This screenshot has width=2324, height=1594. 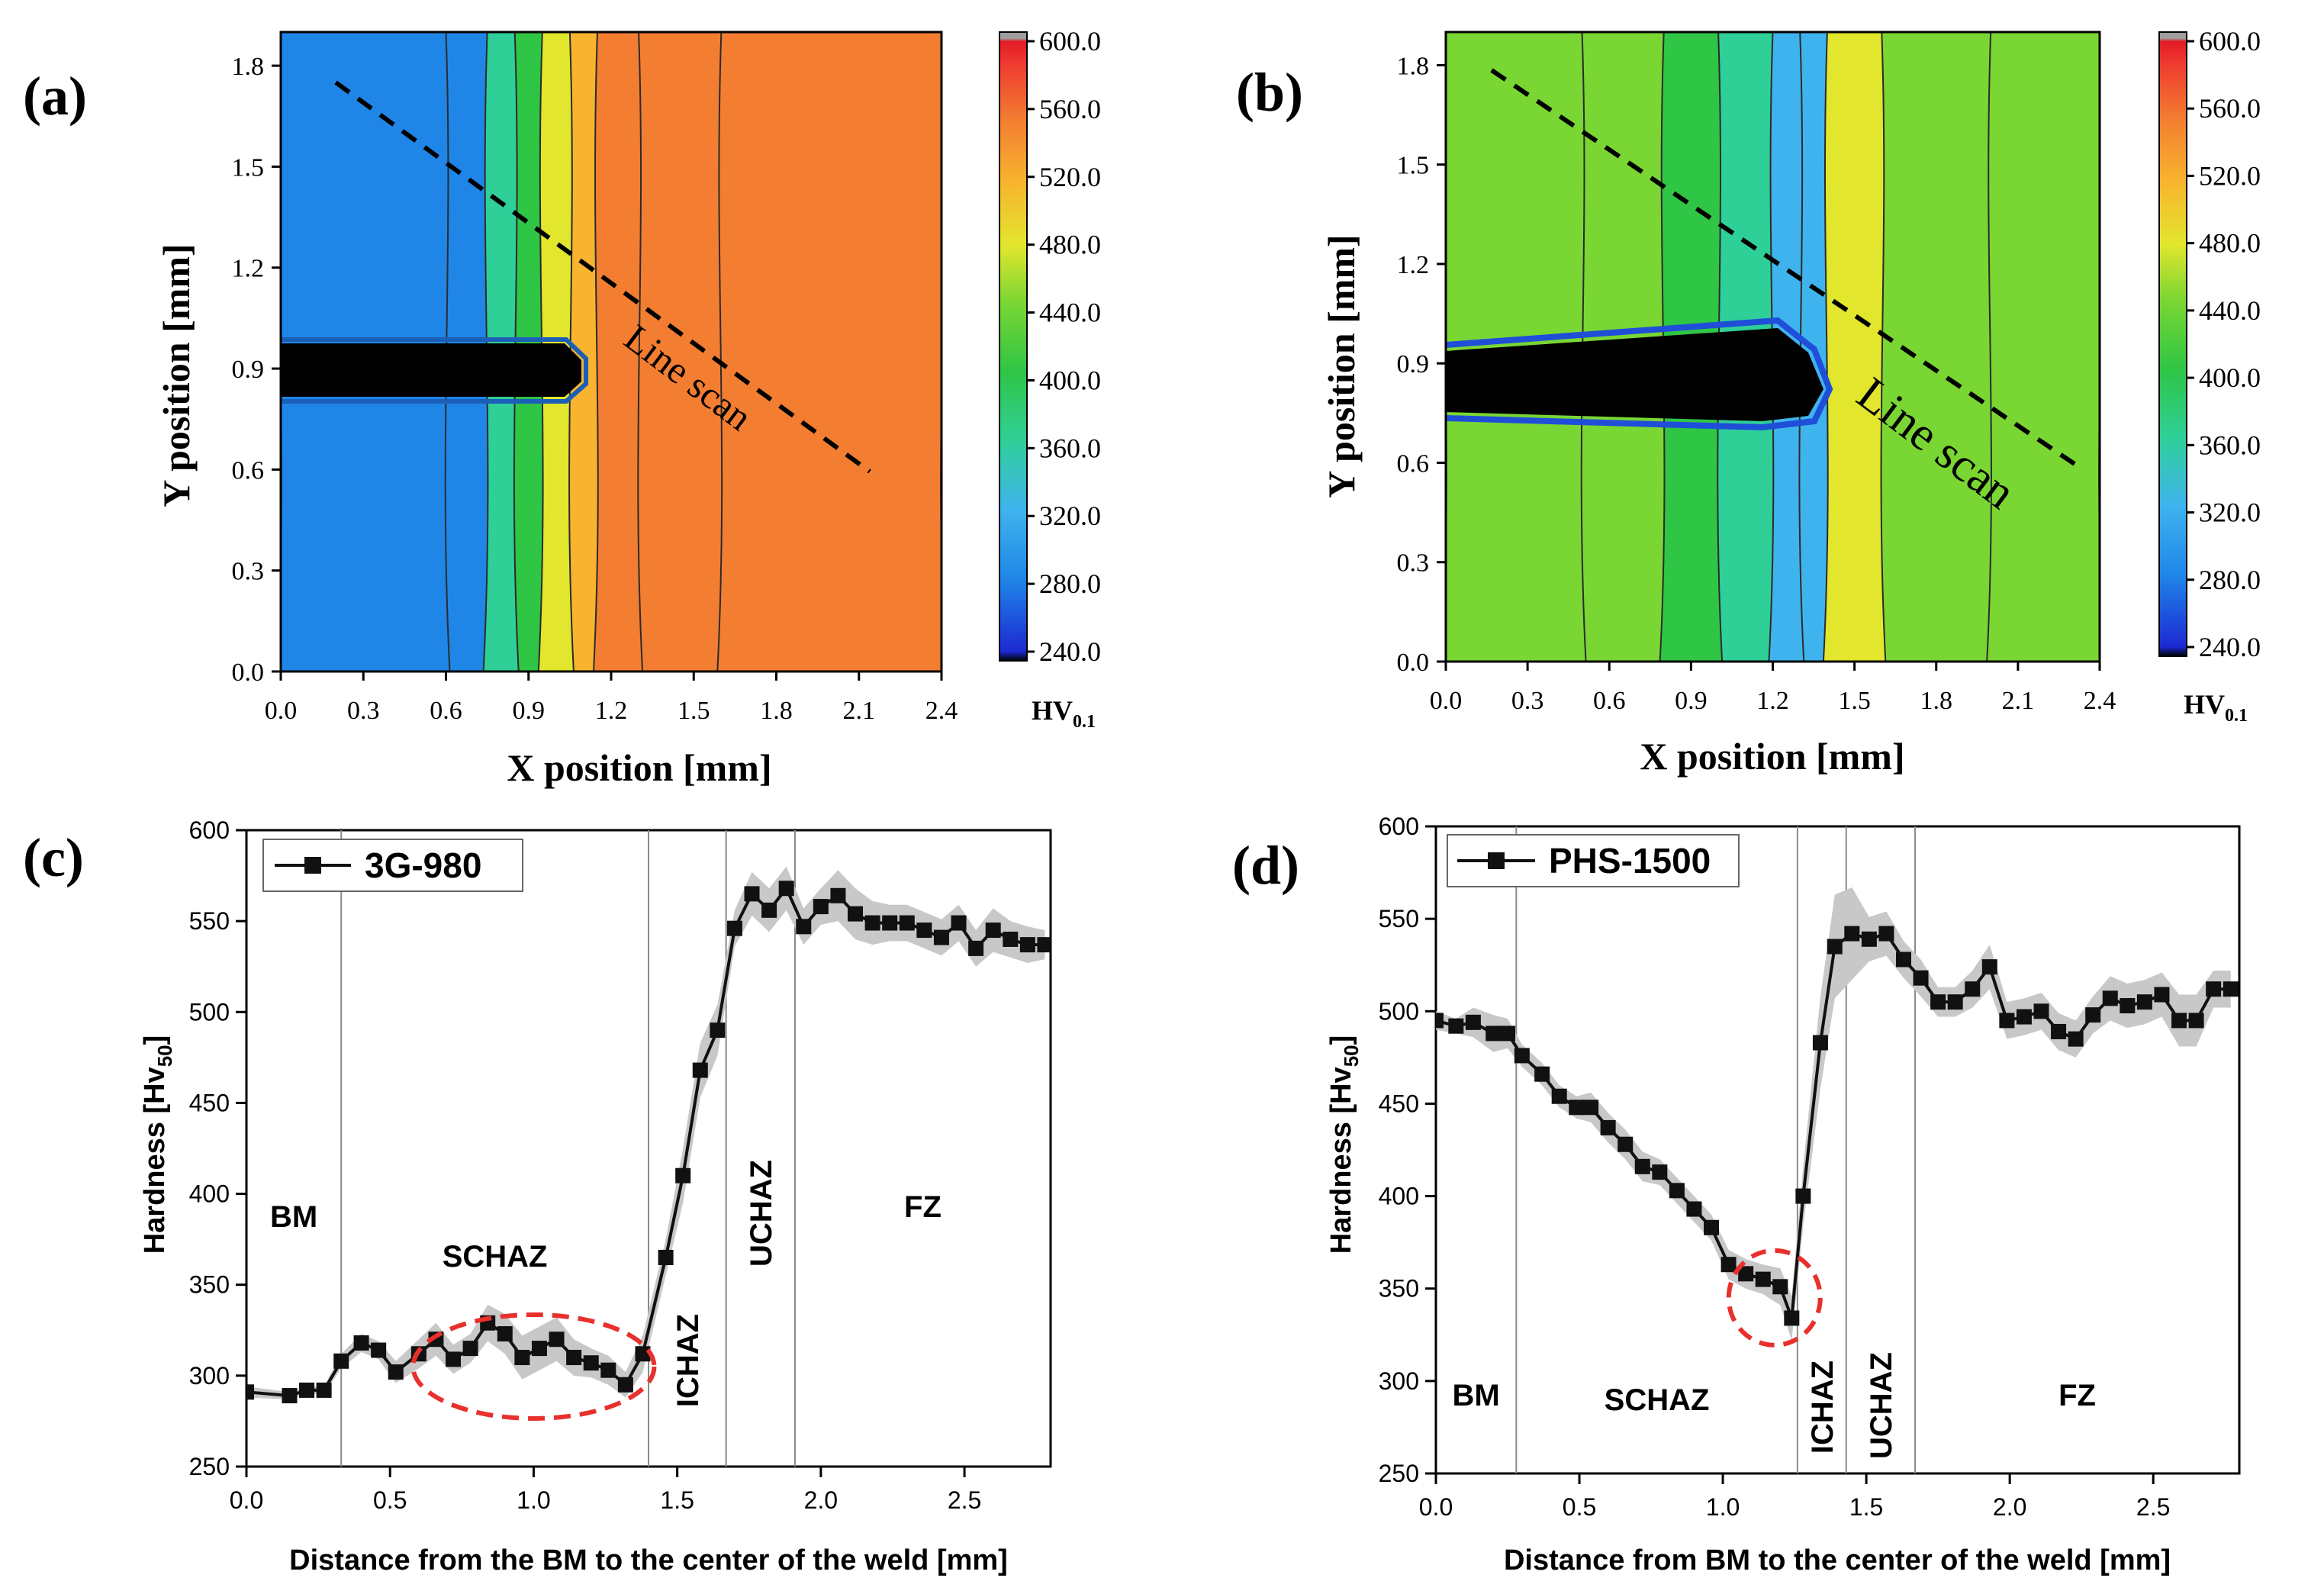 What do you see at coordinates (1265, 865) in the screenshot?
I see `panel-d-label: (d)` at bounding box center [1265, 865].